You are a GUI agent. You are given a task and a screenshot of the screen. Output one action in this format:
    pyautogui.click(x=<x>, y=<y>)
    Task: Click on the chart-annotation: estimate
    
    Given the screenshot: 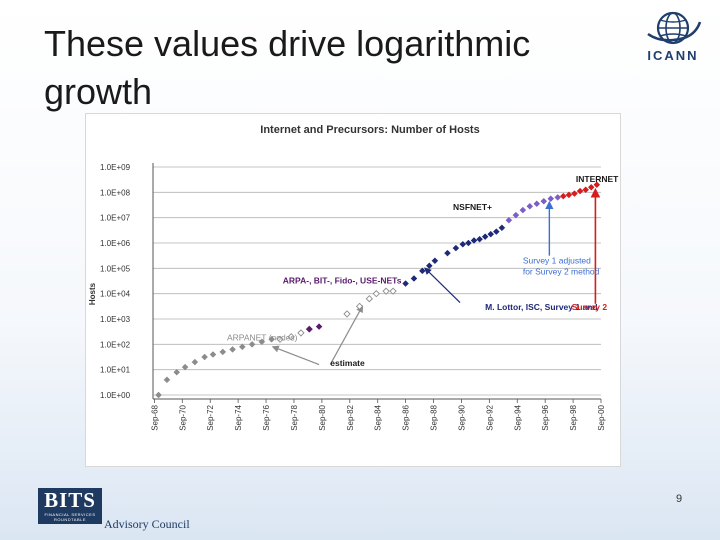 What is the action you would take?
    pyautogui.click(x=347, y=363)
    